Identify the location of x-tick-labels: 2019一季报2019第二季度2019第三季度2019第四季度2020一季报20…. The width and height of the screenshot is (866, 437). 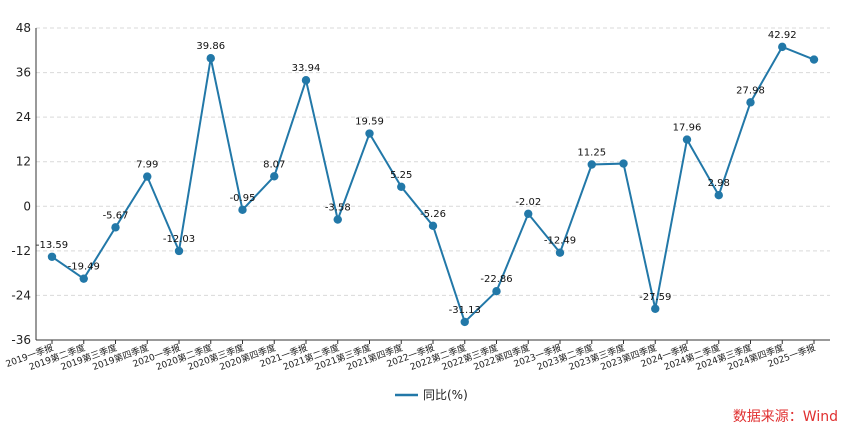
(410, 357).